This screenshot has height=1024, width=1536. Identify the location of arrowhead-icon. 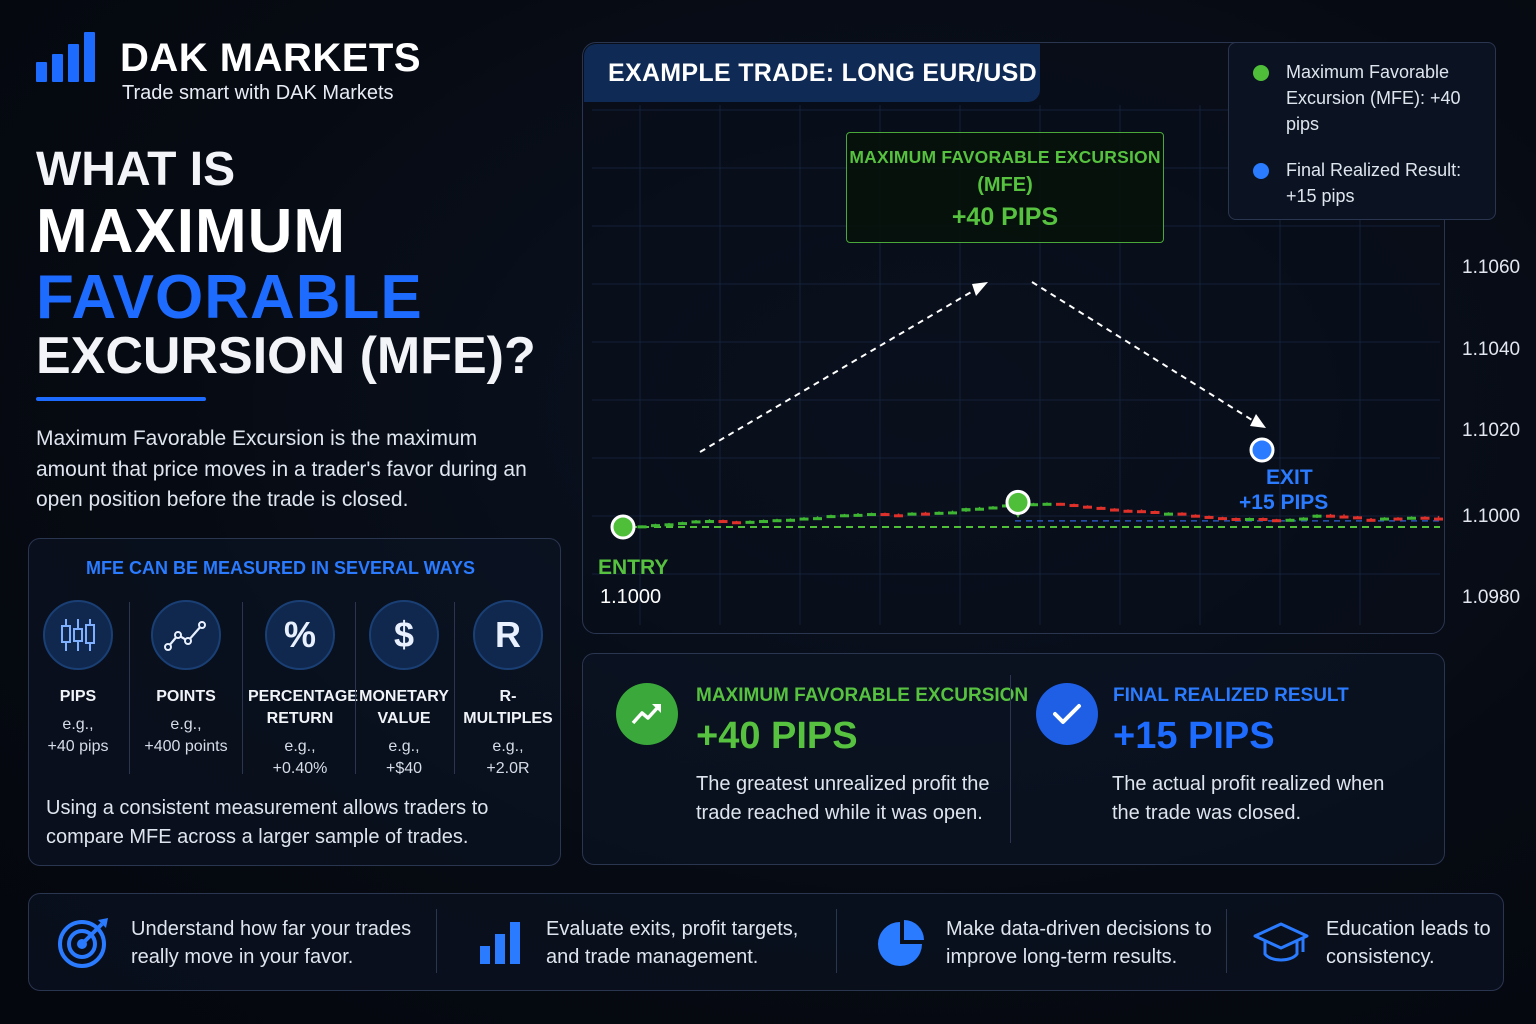
(1258, 421).